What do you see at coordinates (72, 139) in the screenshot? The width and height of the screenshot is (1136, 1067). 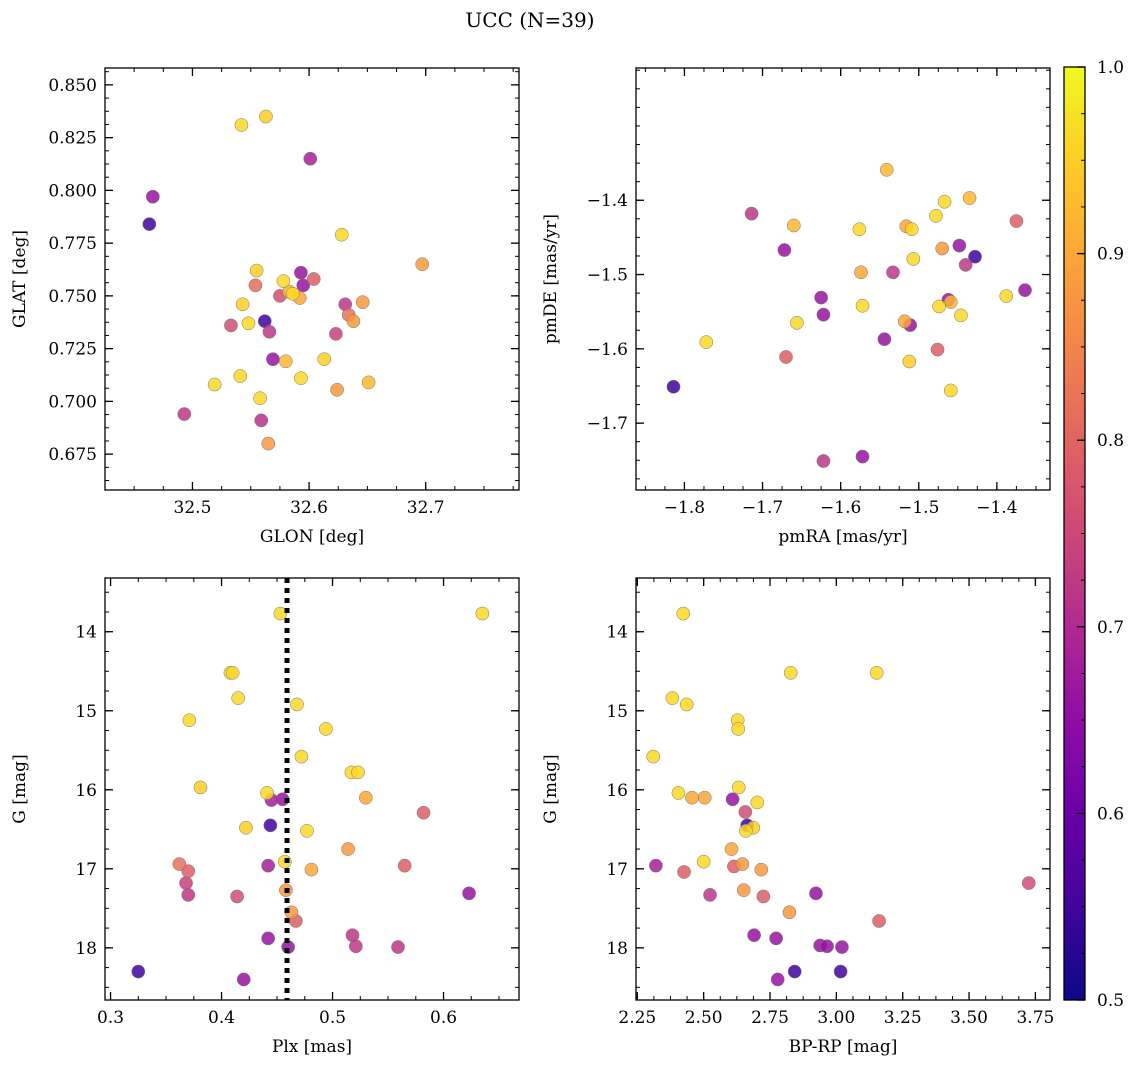 I see `y-tick-label: 0.825` at bounding box center [72, 139].